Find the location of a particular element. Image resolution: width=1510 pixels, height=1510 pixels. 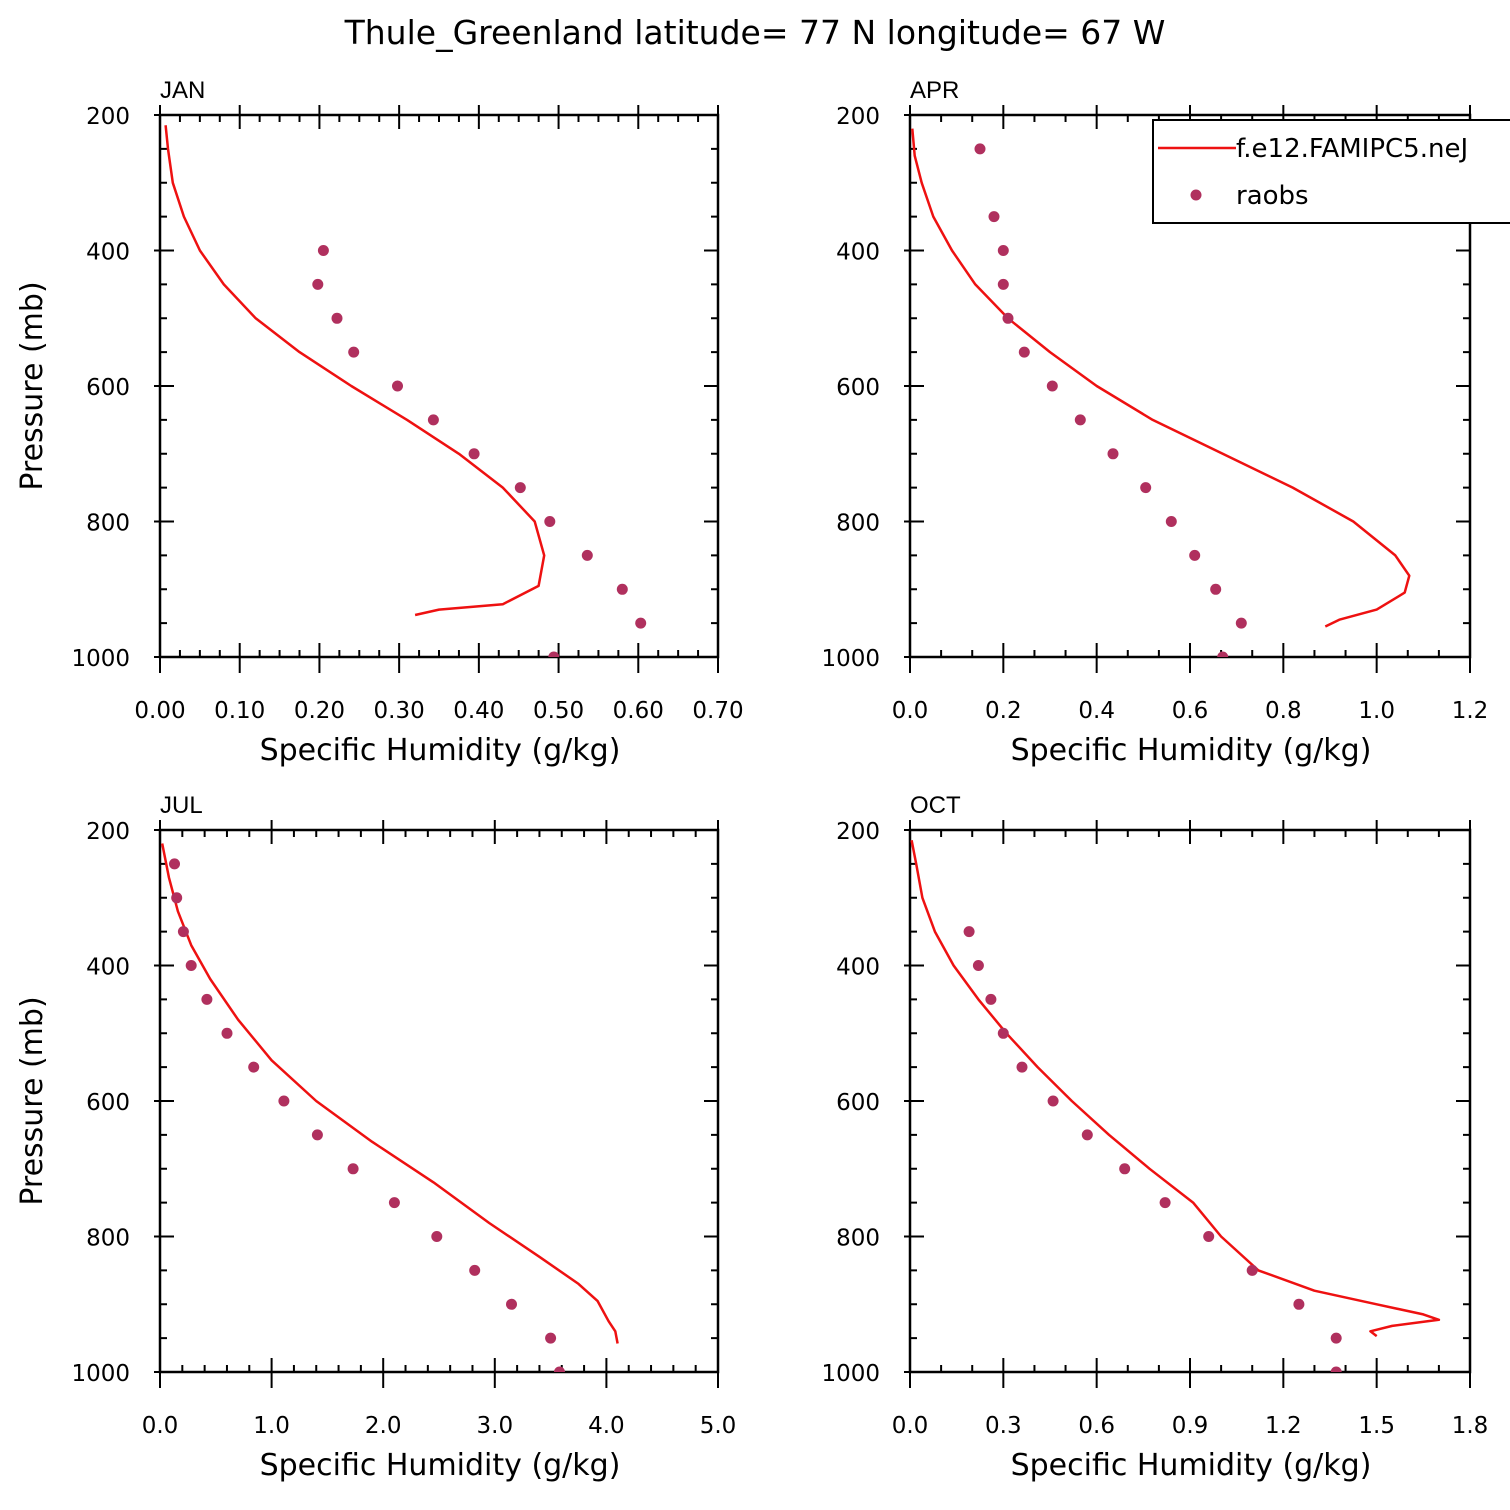

legend: f.e12.FAMIPC5.neJ raobs is located at coordinates (1331, 171).